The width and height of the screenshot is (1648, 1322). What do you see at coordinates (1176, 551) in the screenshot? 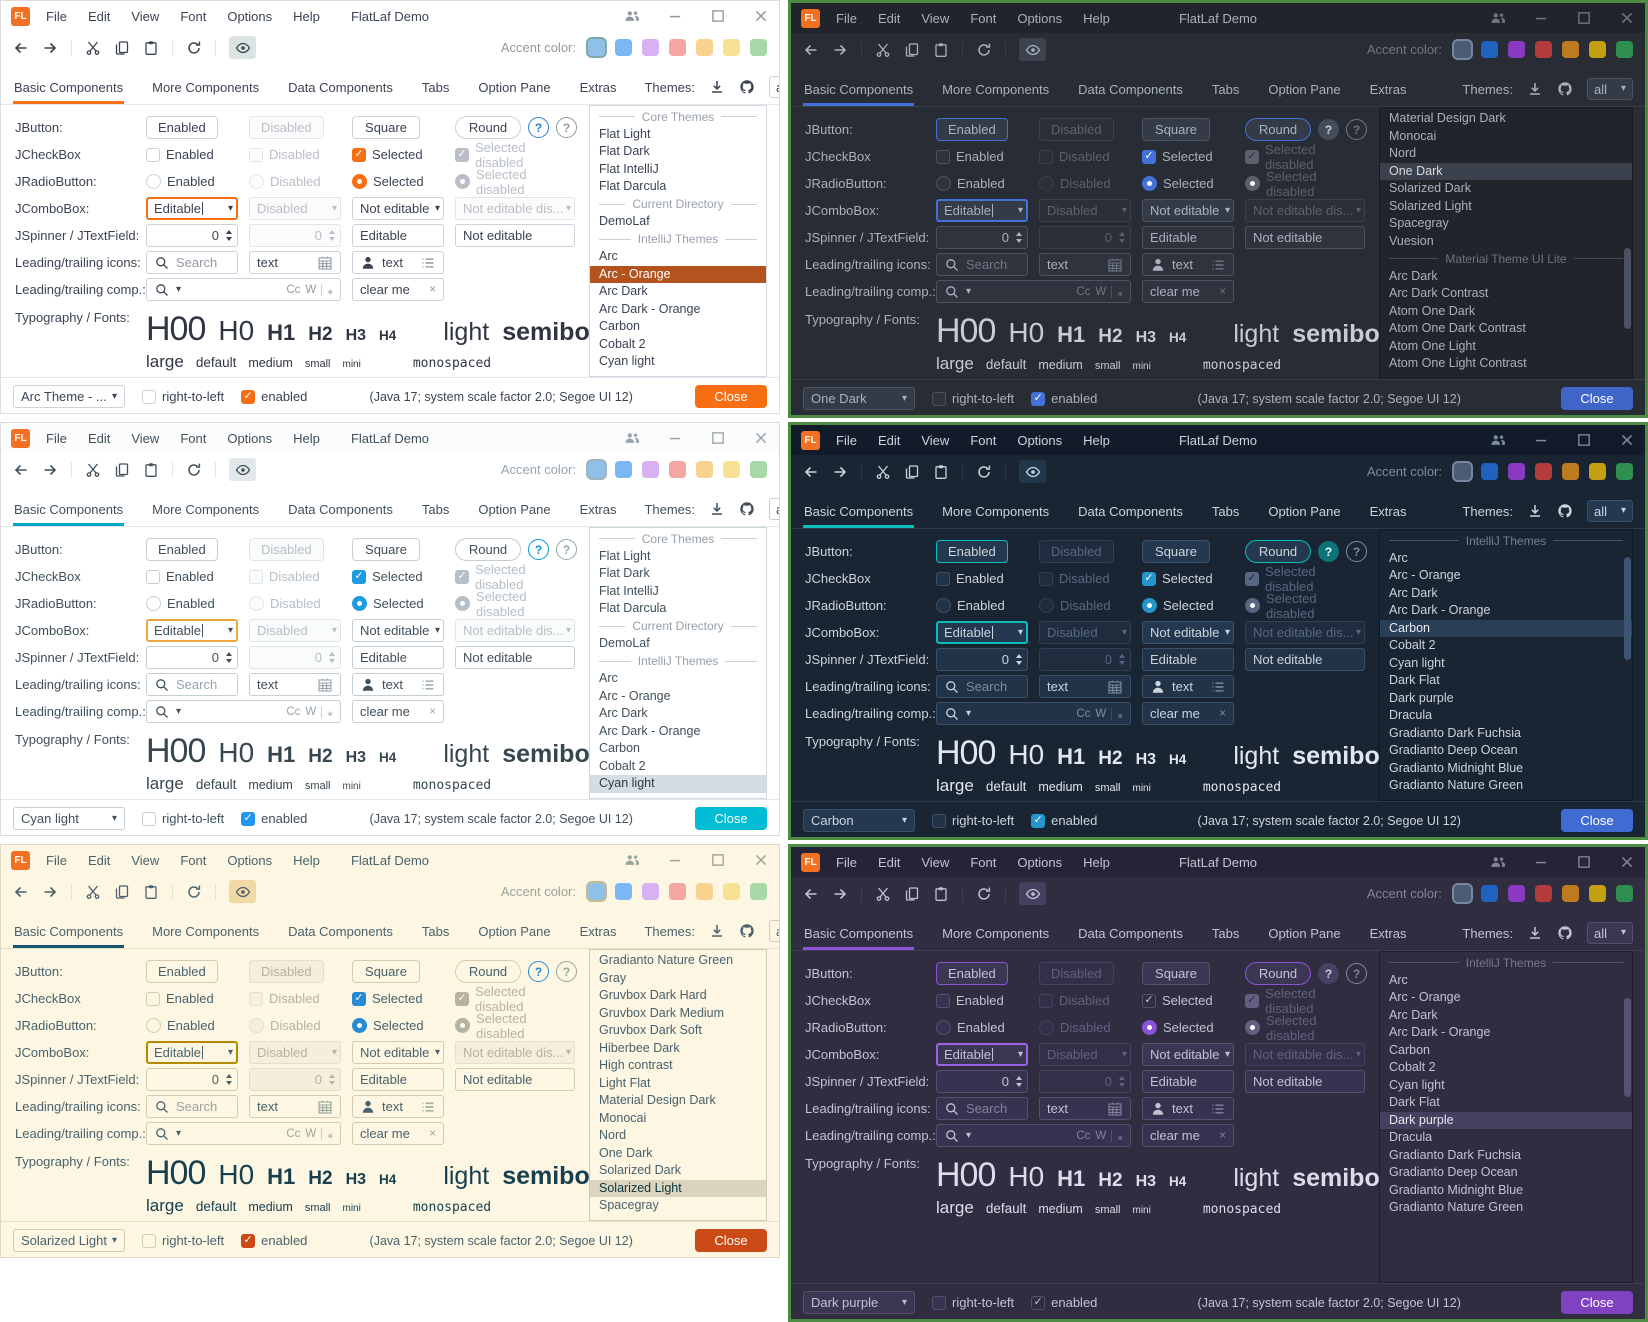
I see `square-button: Square` at bounding box center [1176, 551].